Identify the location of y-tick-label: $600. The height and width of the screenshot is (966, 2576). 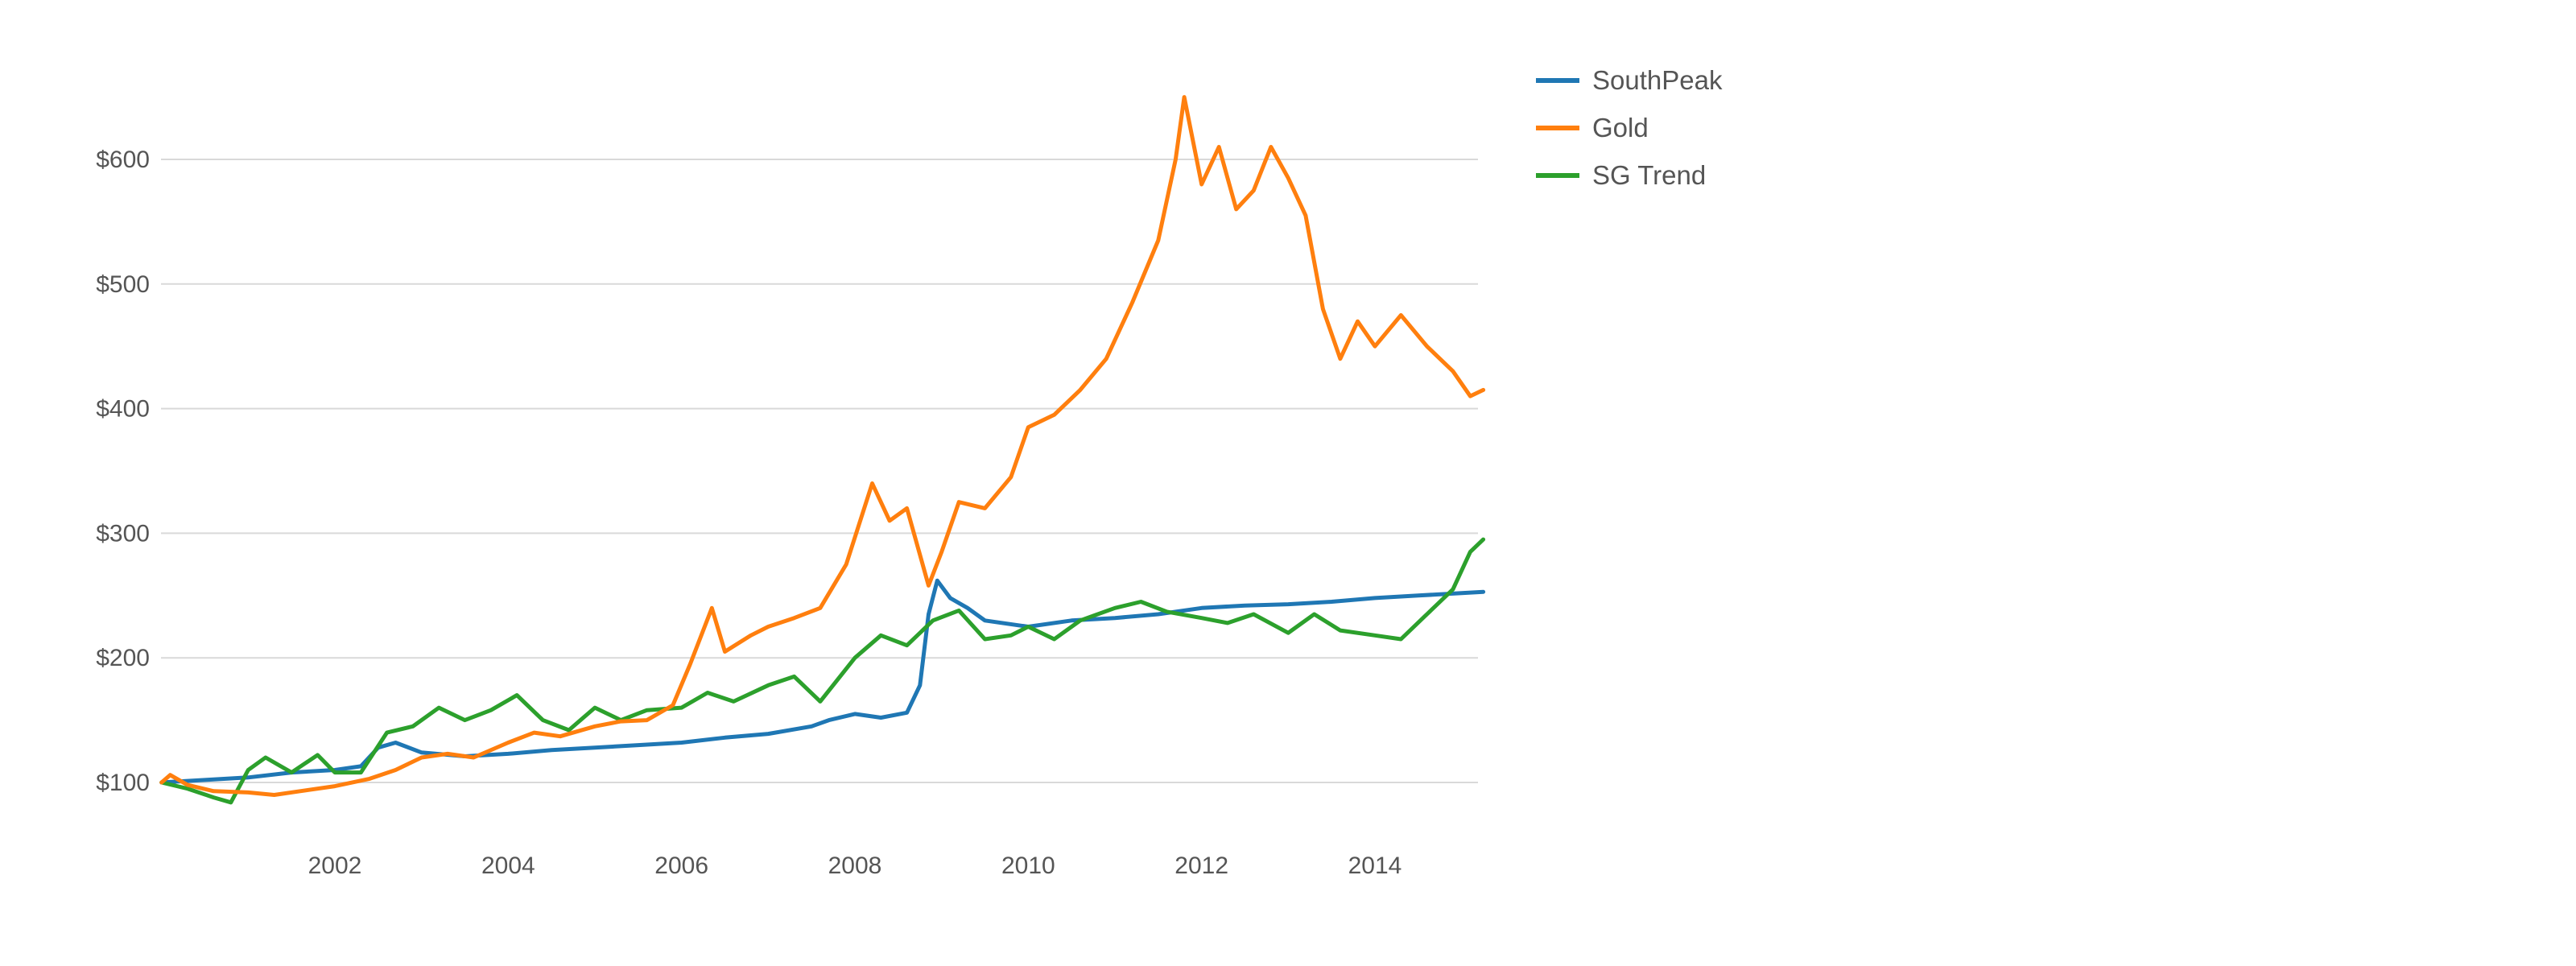
(123, 160).